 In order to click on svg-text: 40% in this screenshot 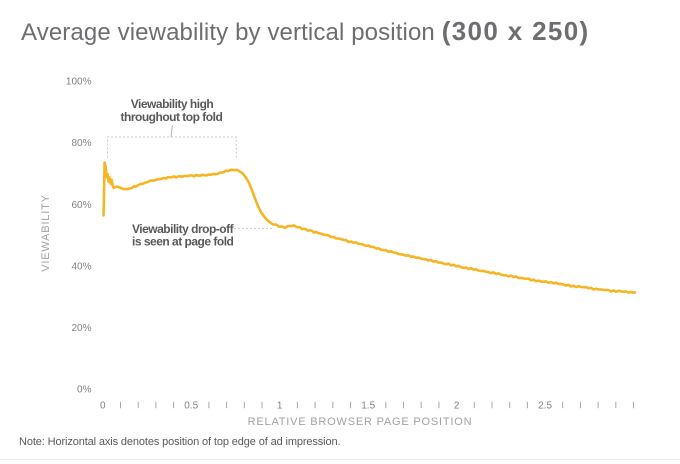, I will do `click(81, 266)`.